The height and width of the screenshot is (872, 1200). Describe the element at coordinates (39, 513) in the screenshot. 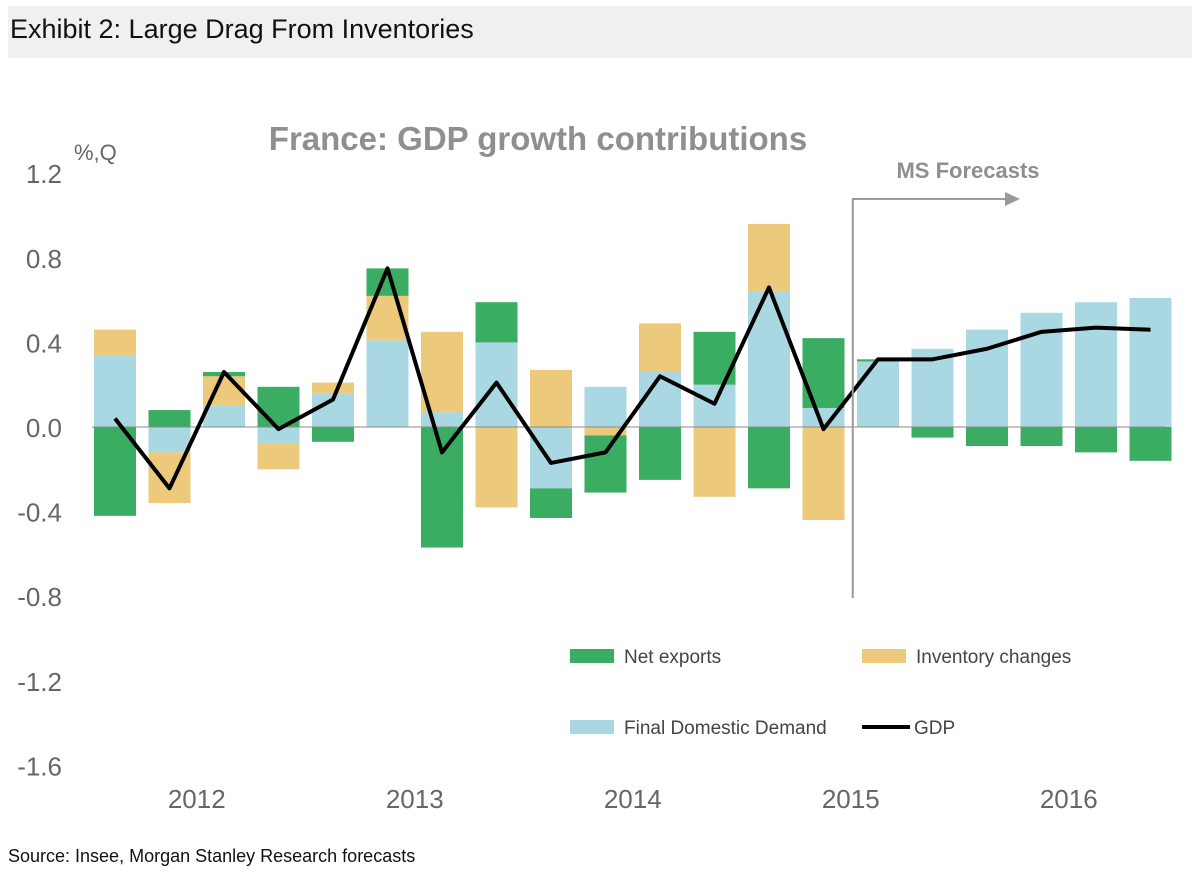

I see `y-tick-label: -0.4` at that location.